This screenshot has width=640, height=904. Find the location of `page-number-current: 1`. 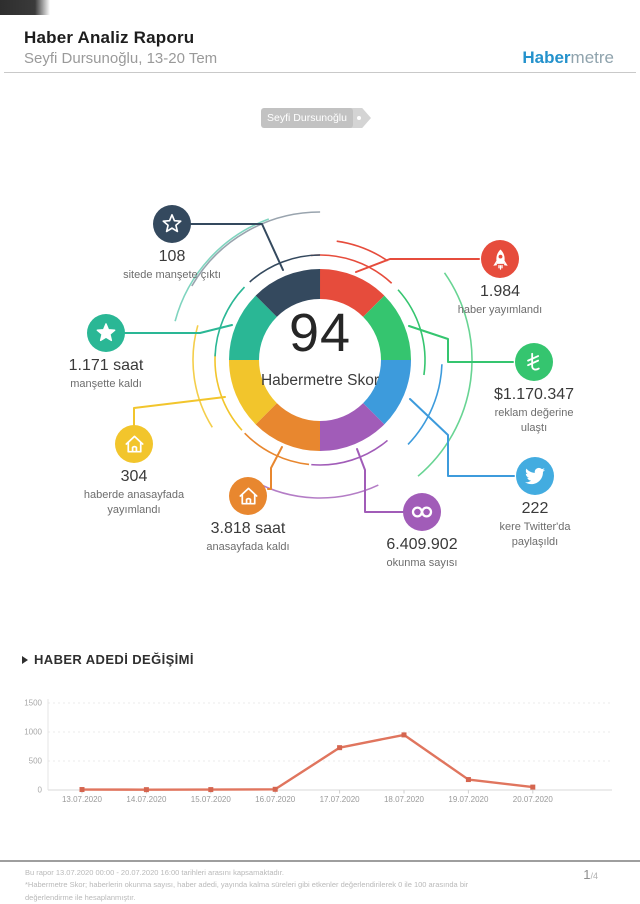

page-number-current: 1 is located at coordinates (587, 874).